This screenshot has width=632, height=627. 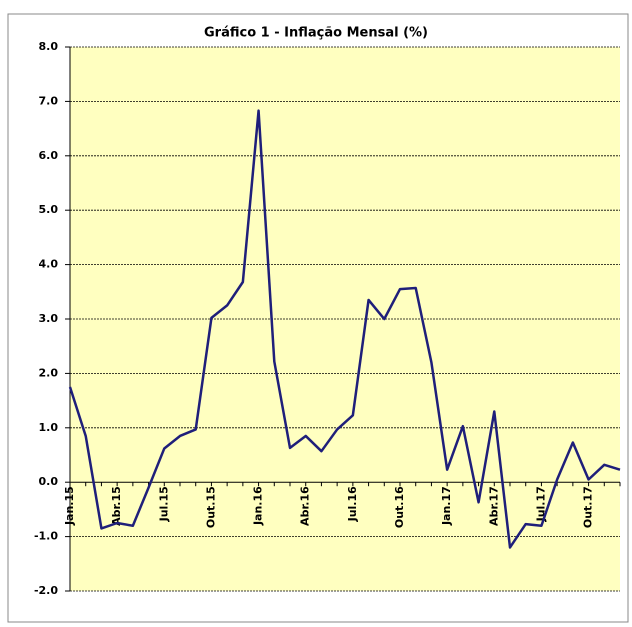 I want to click on x-tick-label: Jan.16, so click(x=258, y=506).